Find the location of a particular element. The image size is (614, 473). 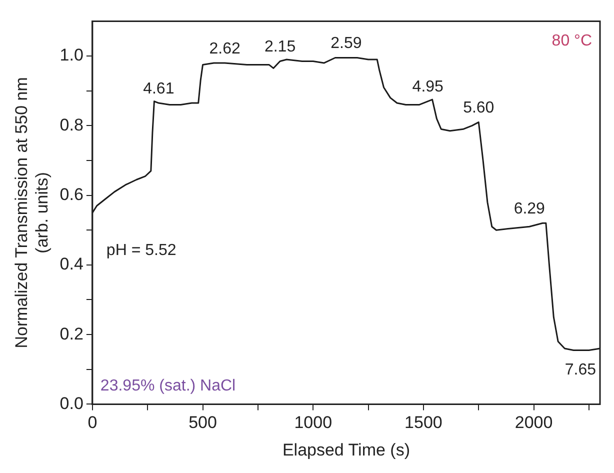

annotation: 6.29 is located at coordinates (530, 209).